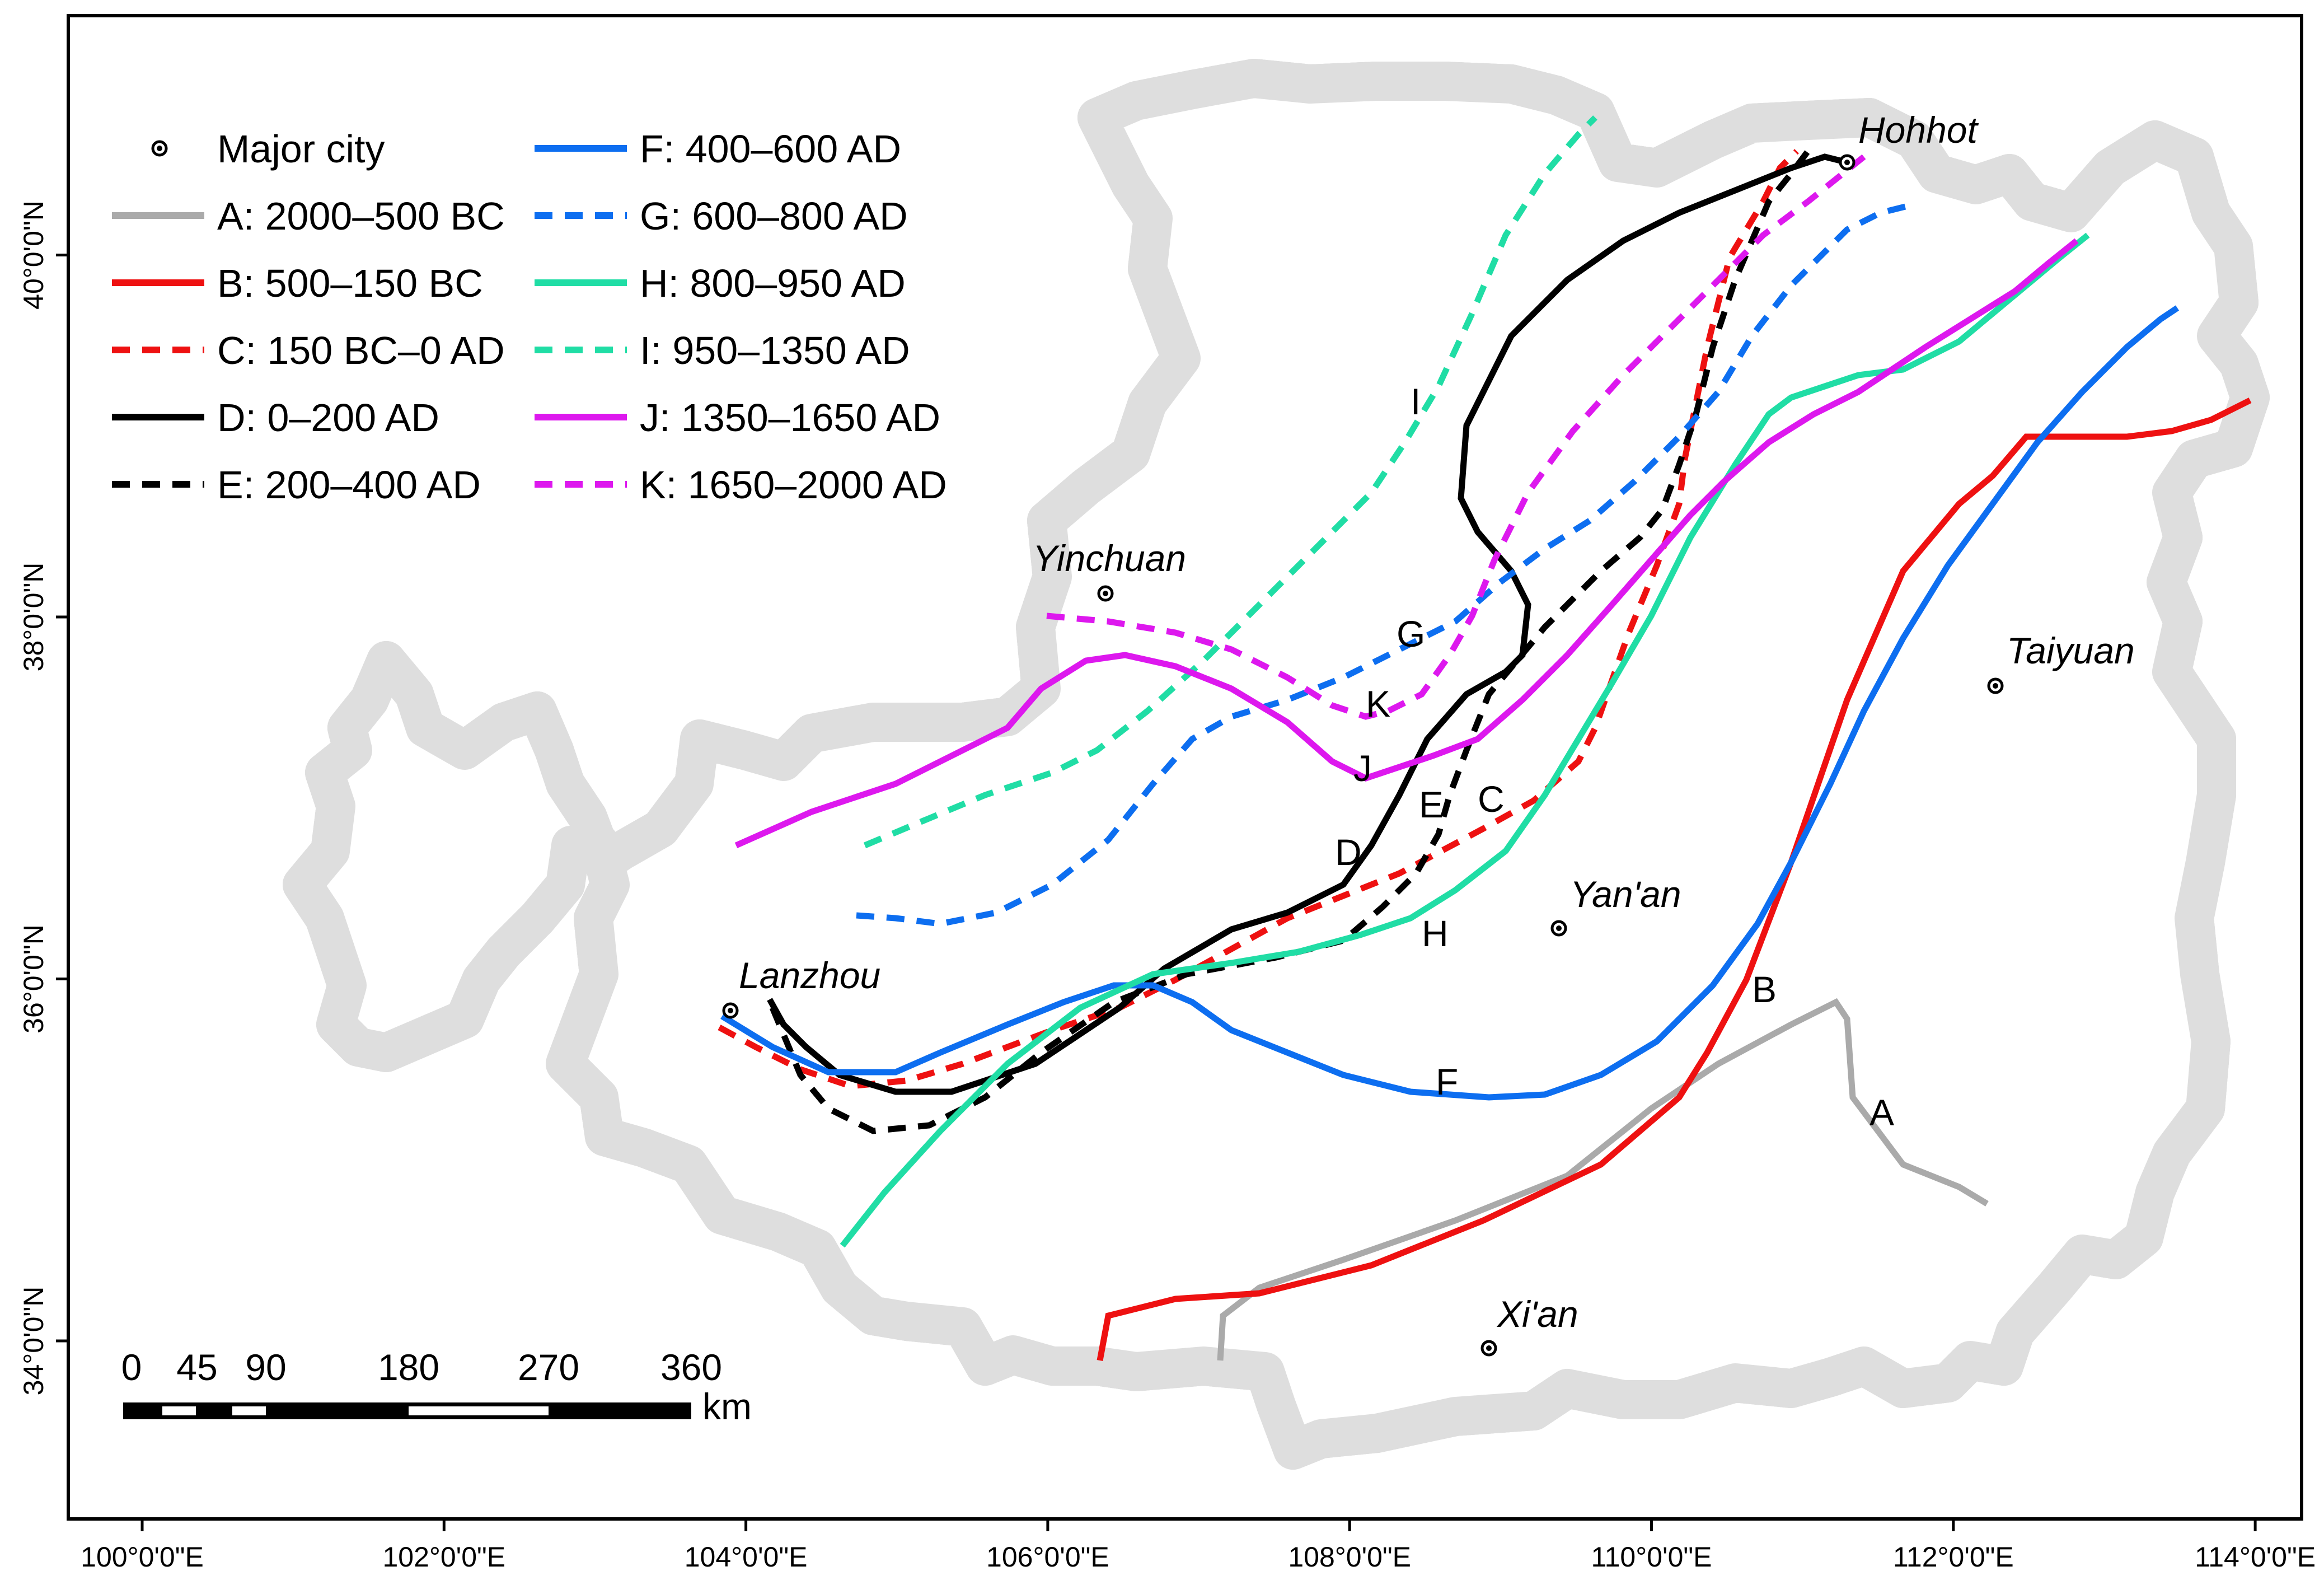 Image resolution: width=2324 pixels, height=1585 pixels. What do you see at coordinates (1378, 703) in the screenshot?
I see `letter-K: K` at bounding box center [1378, 703].